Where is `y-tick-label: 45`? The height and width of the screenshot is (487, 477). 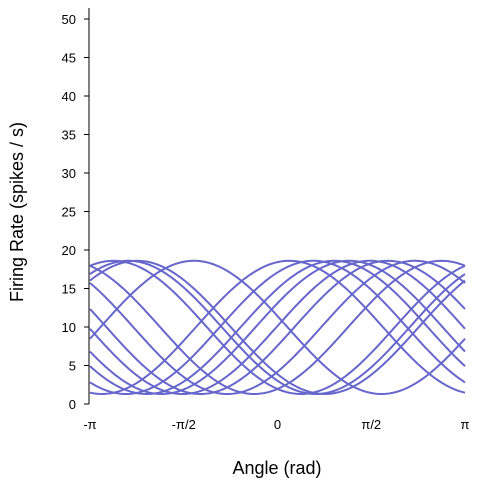
y-tick-label: 45 is located at coordinates (69, 58).